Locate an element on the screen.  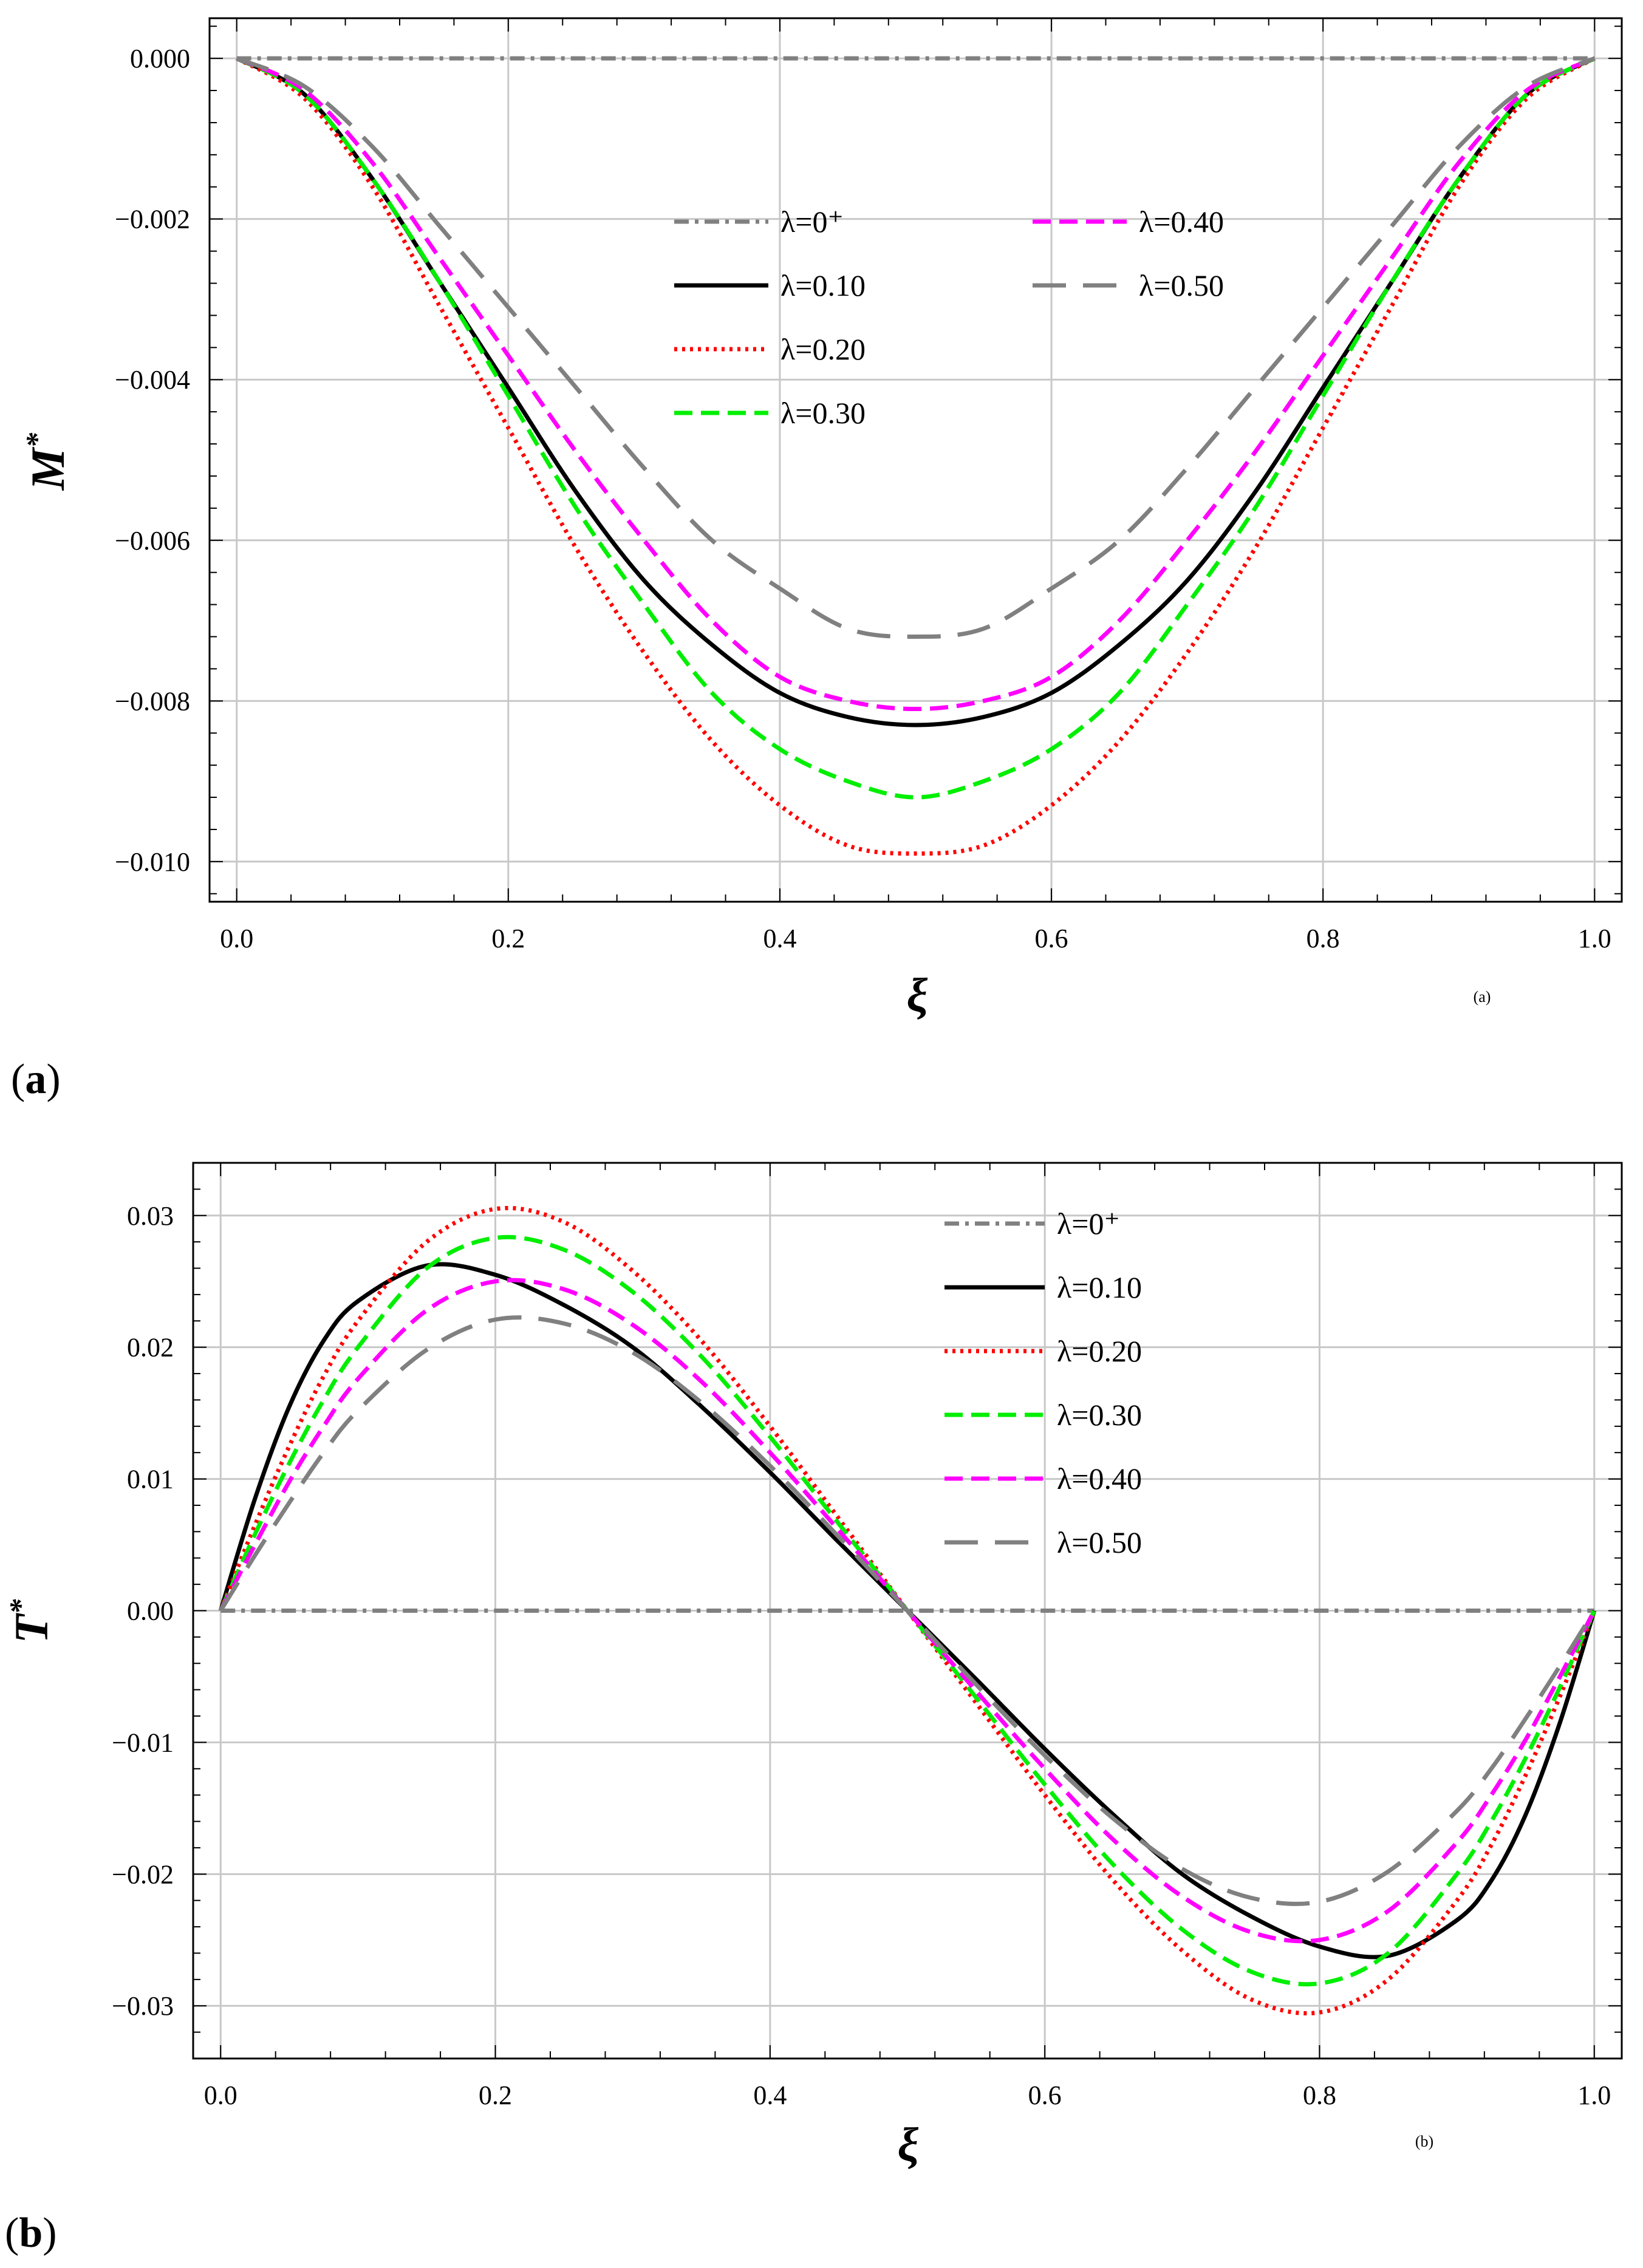
panel-b-x-tick-label-0: 0.0 is located at coordinates (220, 2095).